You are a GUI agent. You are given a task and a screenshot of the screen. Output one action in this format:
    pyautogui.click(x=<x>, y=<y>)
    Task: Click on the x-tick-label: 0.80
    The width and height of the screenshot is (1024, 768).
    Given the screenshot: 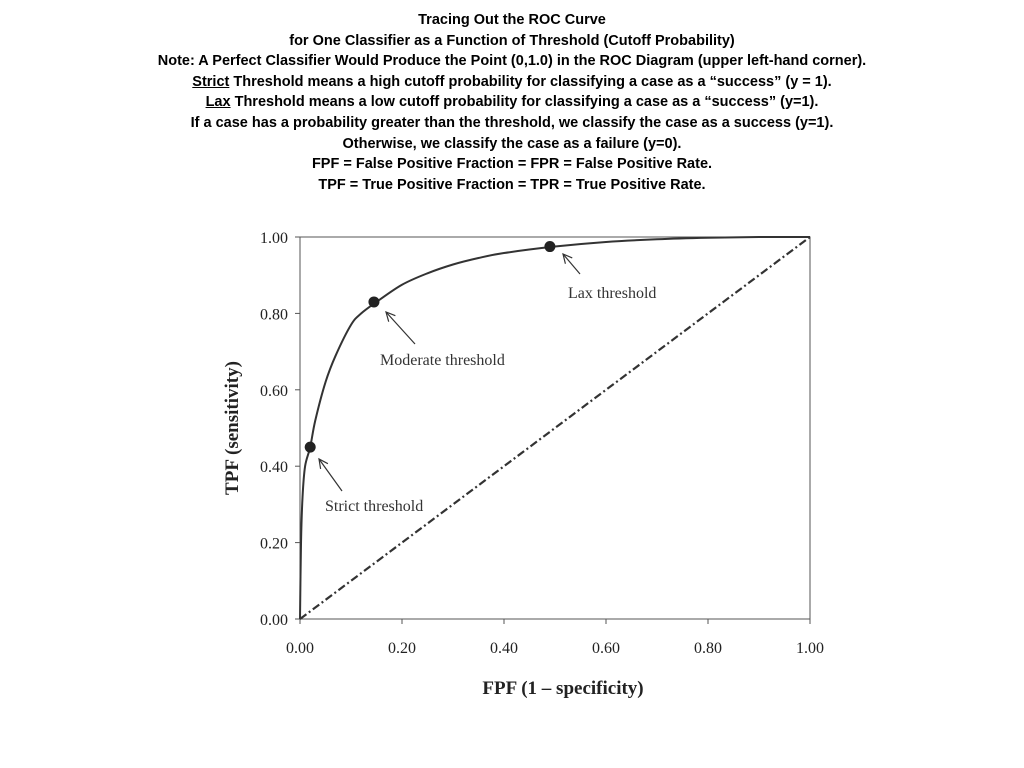 What is the action you would take?
    pyautogui.click(x=708, y=648)
    